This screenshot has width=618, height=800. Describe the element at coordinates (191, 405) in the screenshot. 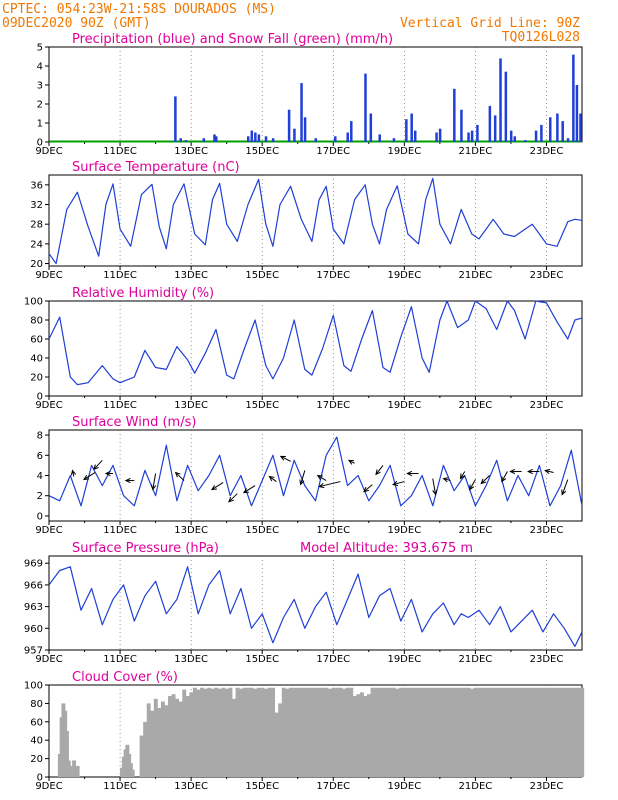

I see `rh-xtick-label: 13DEC` at that location.